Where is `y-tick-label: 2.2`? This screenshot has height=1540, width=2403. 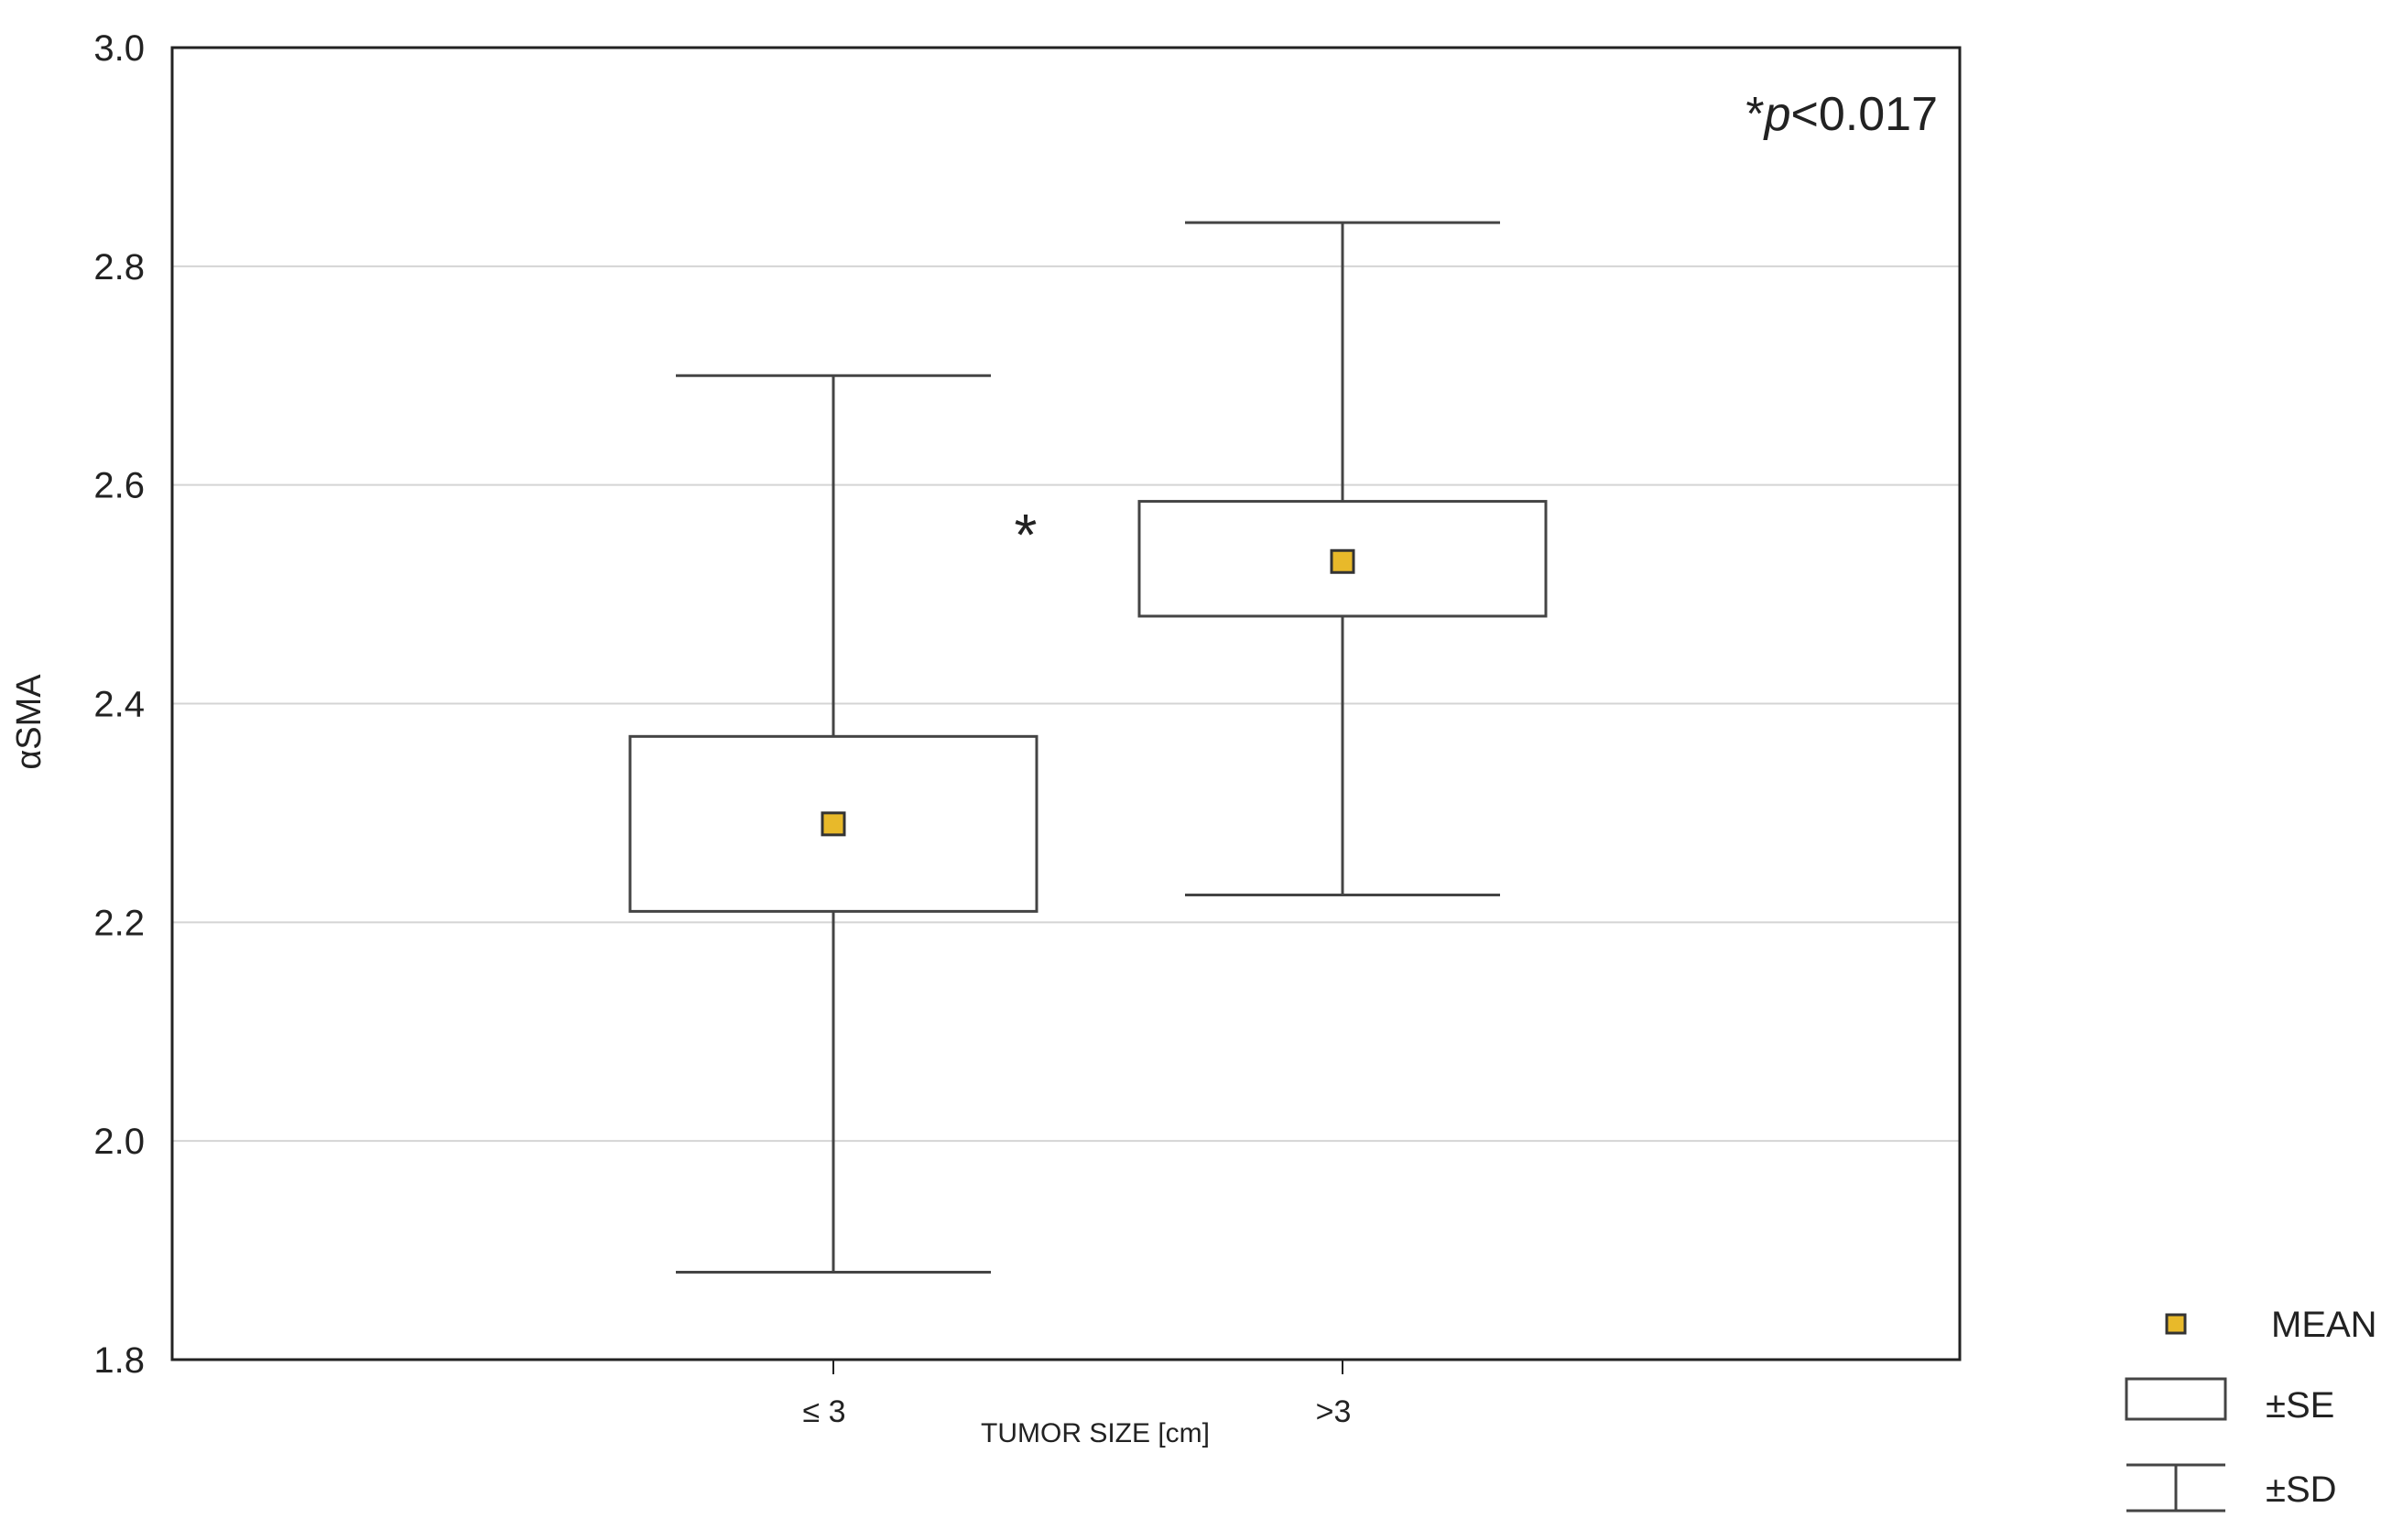
y-tick-label: 2.2 is located at coordinates (119, 923).